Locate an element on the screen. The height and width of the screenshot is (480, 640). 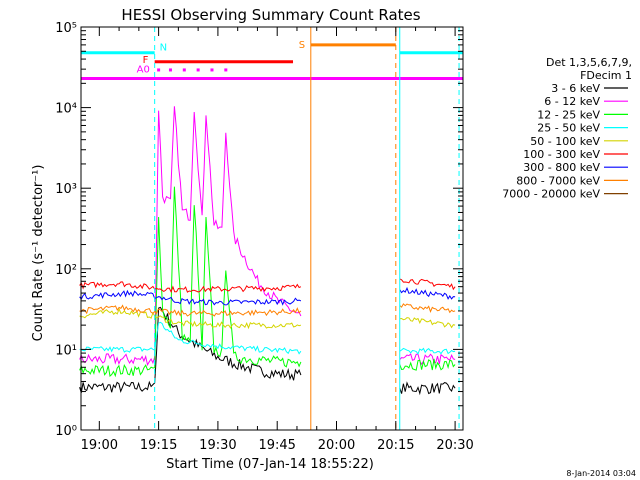
x-tick-label: 20:30 is located at coordinates (454, 445).